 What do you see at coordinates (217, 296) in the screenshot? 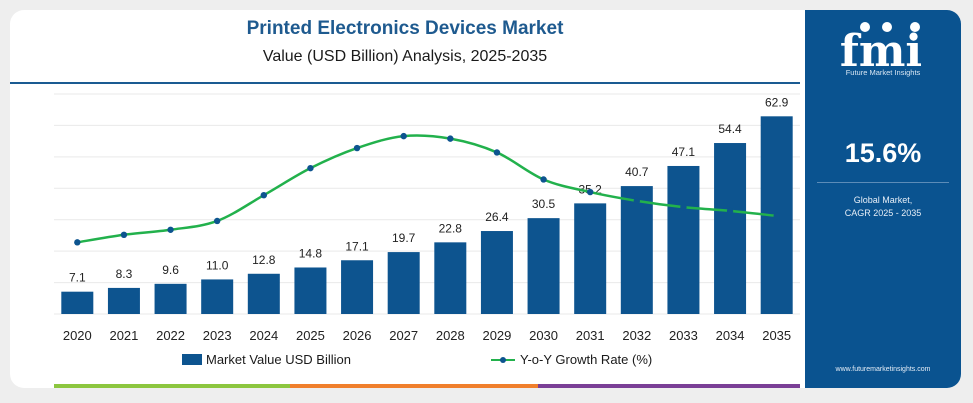
I see `bar-2023` at bounding box center [217, 296].